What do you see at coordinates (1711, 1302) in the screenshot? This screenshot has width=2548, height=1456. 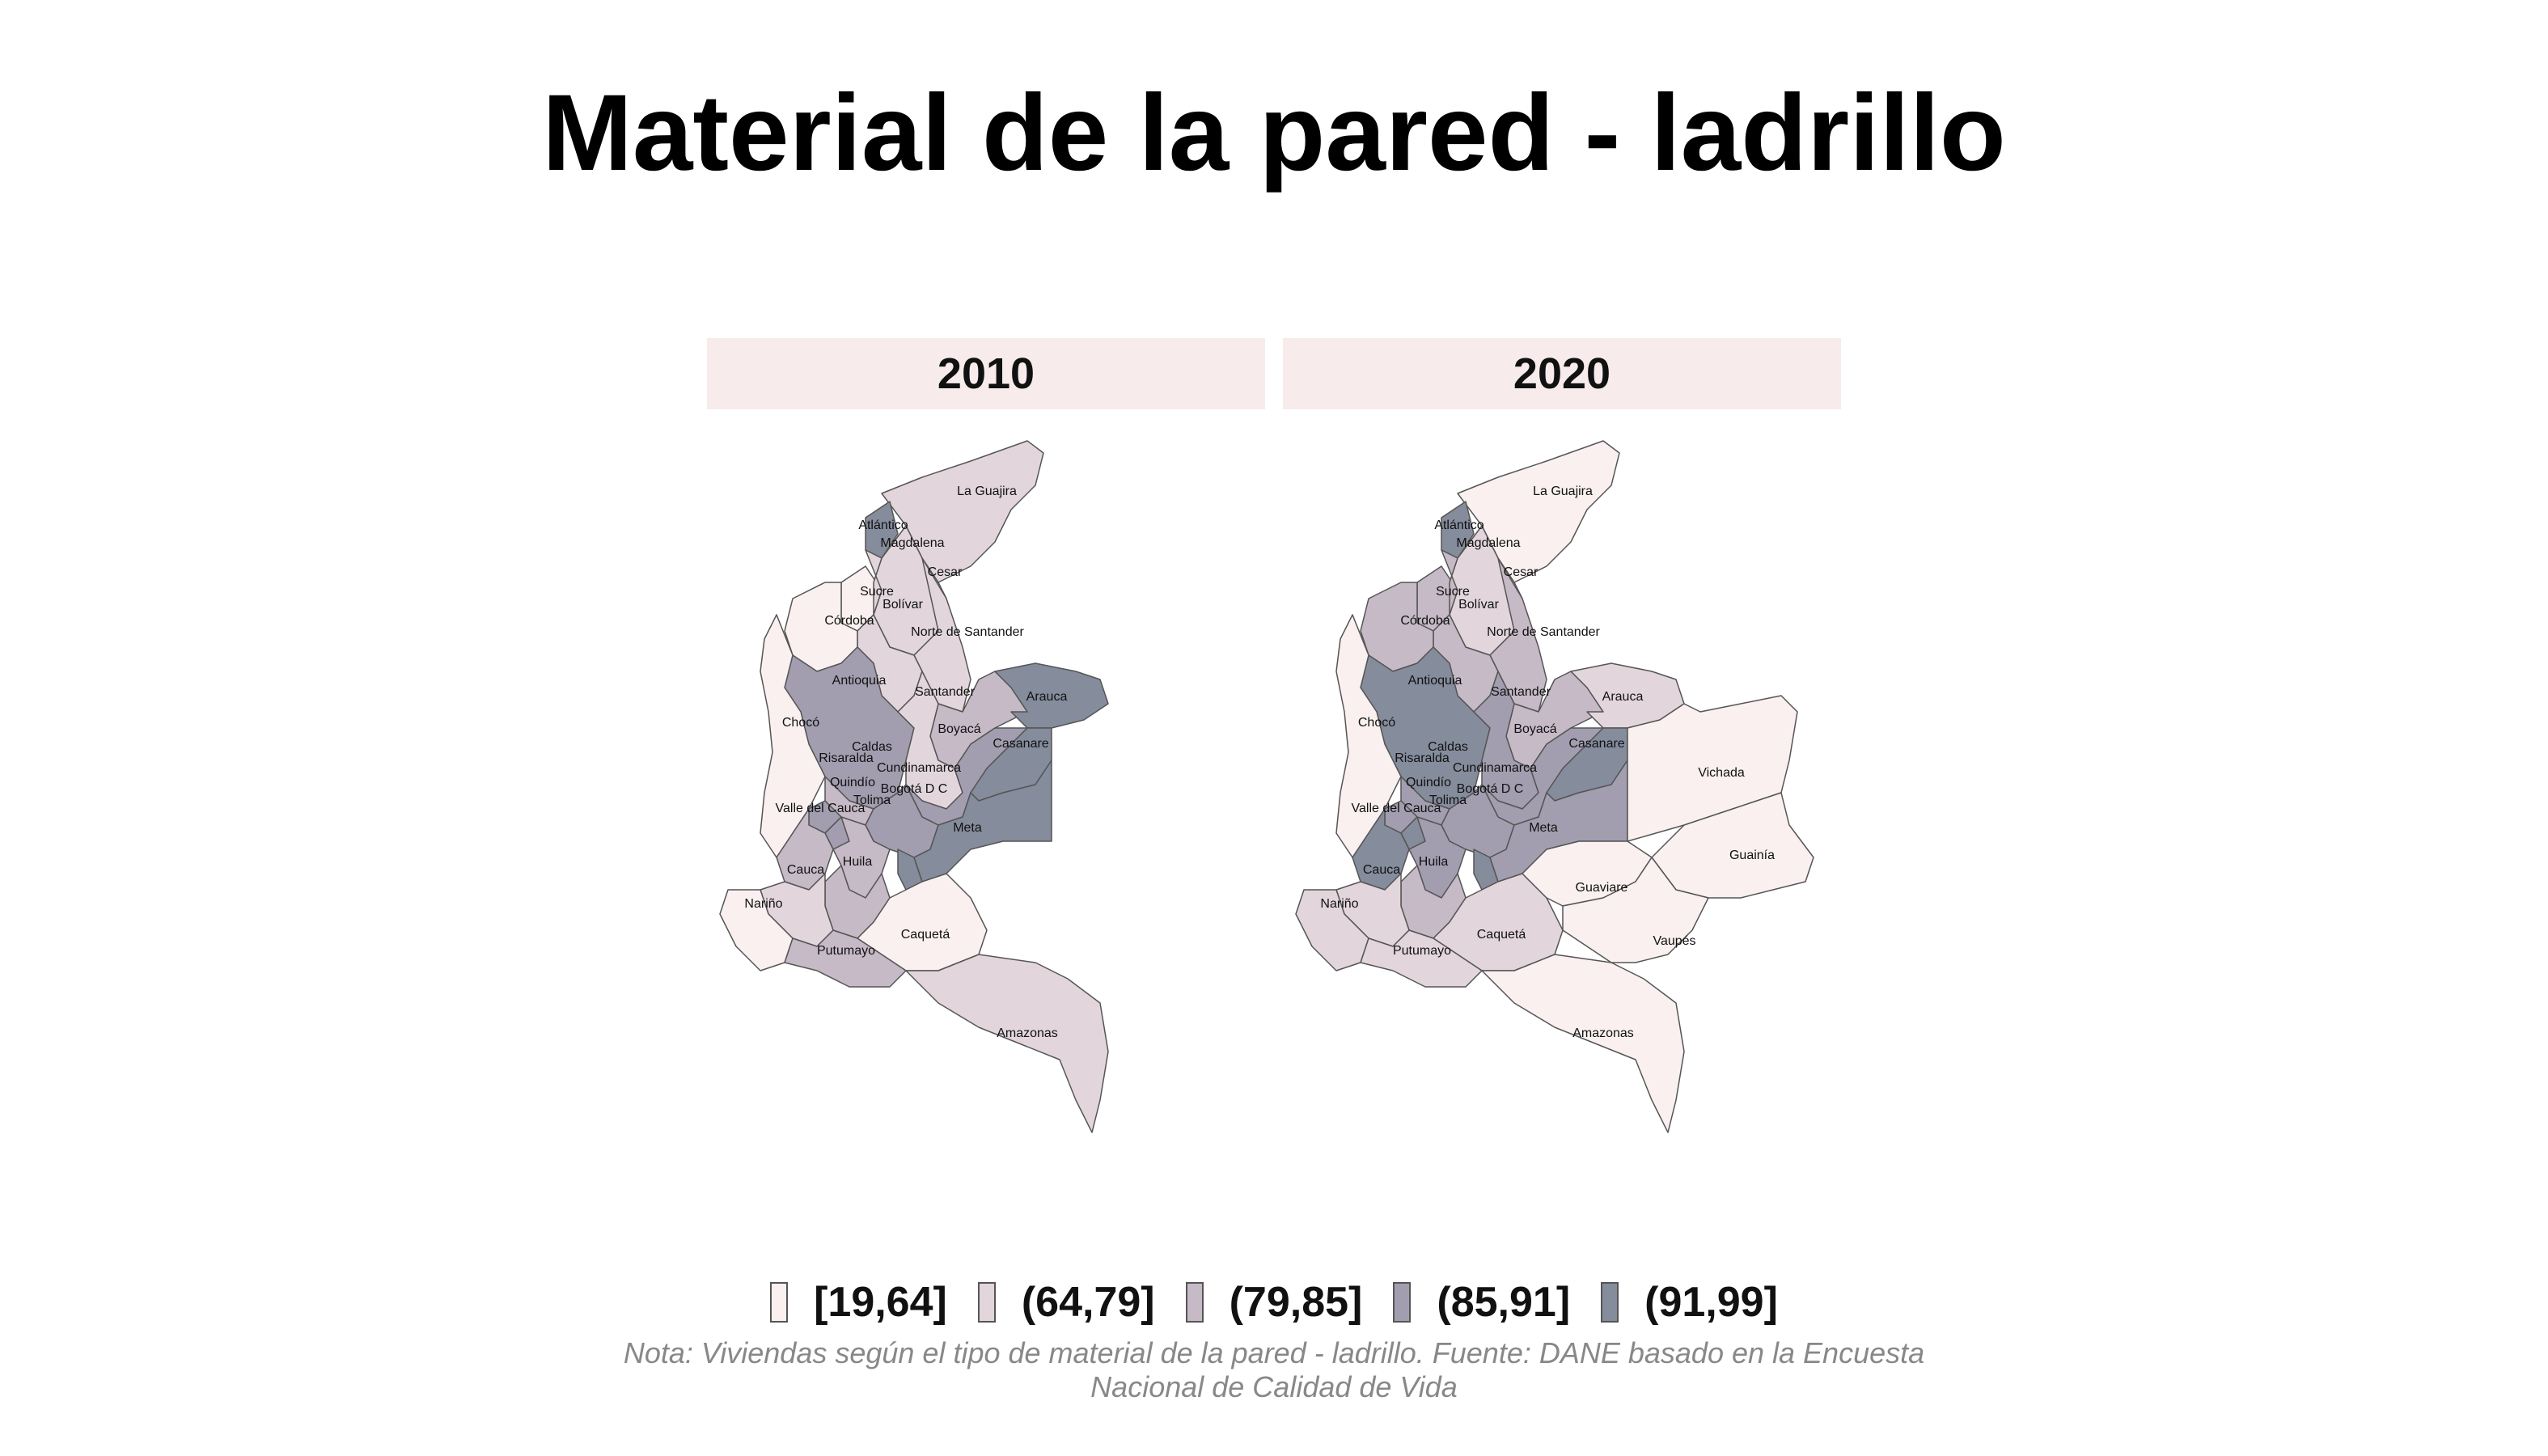 I see `legend-label: (91,99]` at bounding box center [1711, 1302].